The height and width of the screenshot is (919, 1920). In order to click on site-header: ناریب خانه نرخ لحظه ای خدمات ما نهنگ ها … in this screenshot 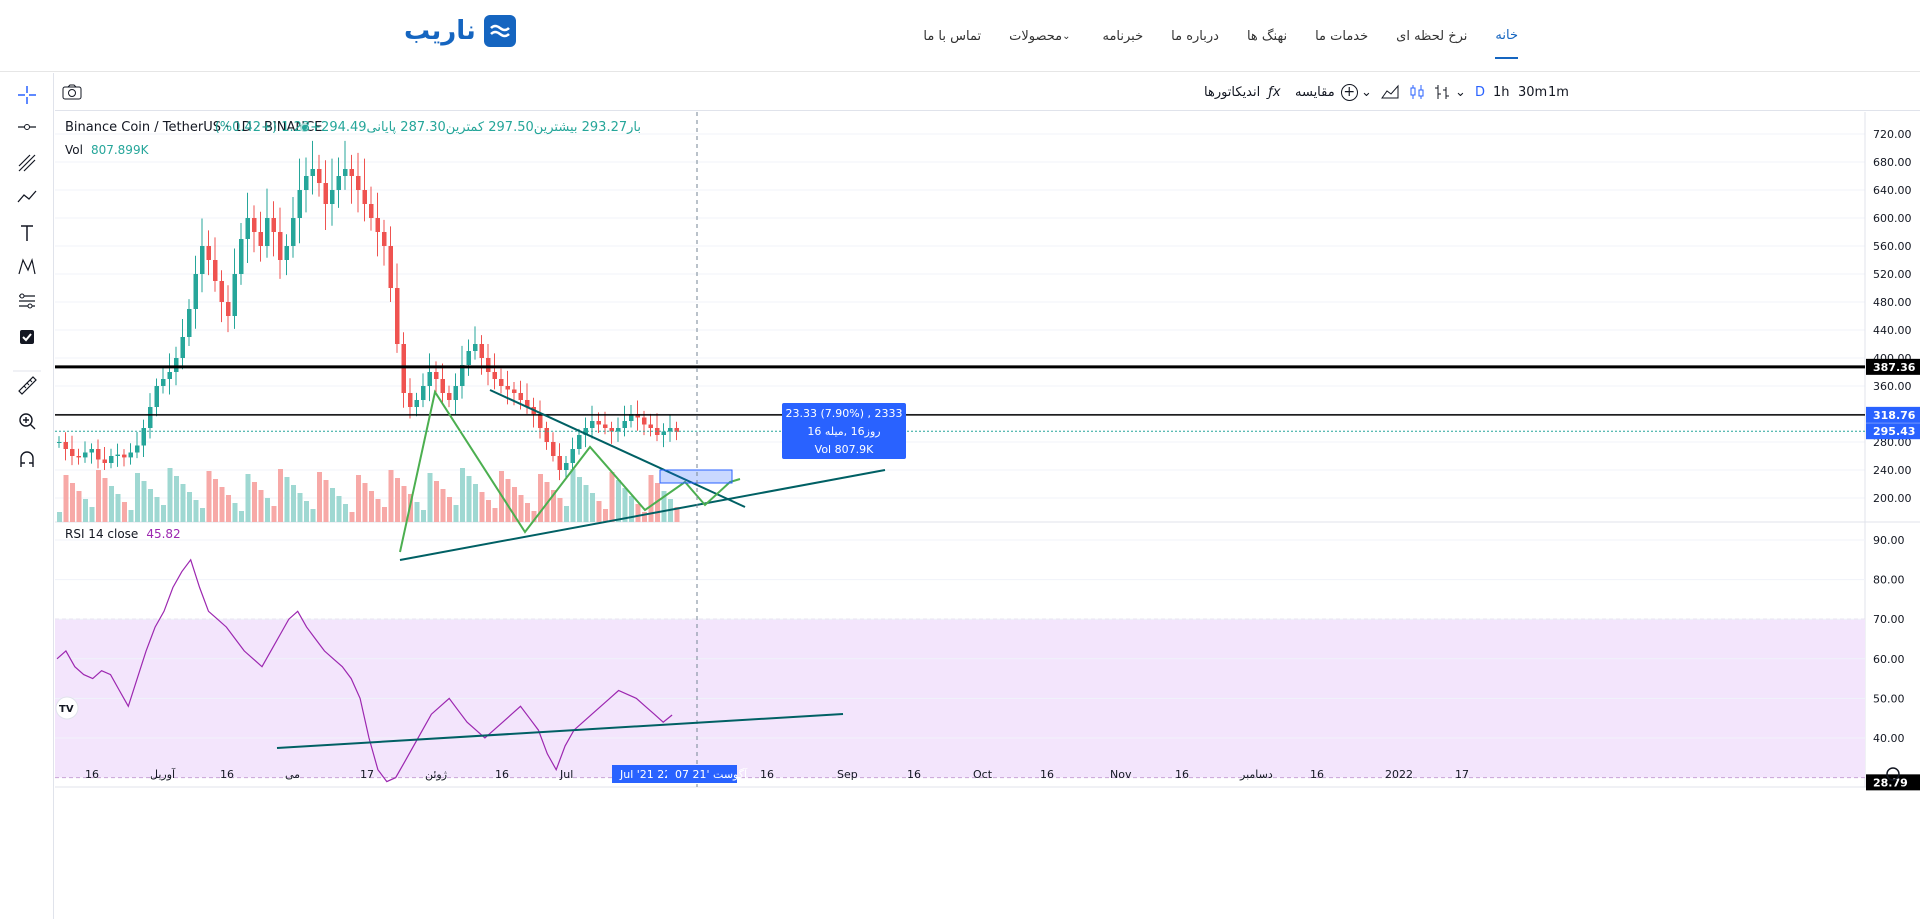, I will do `click(960, 36)`.